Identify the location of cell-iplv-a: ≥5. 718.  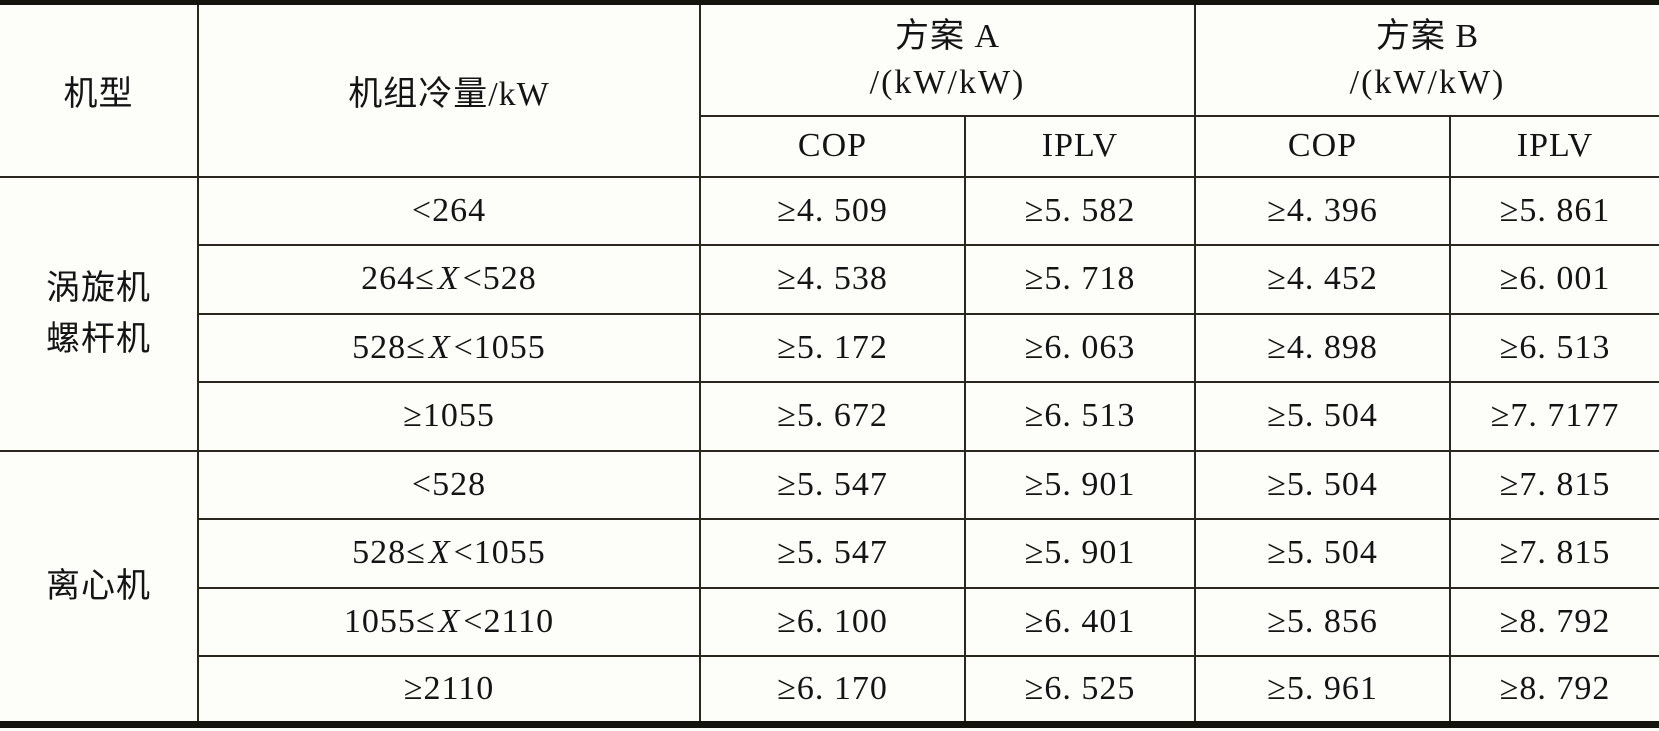
(1080, 279).